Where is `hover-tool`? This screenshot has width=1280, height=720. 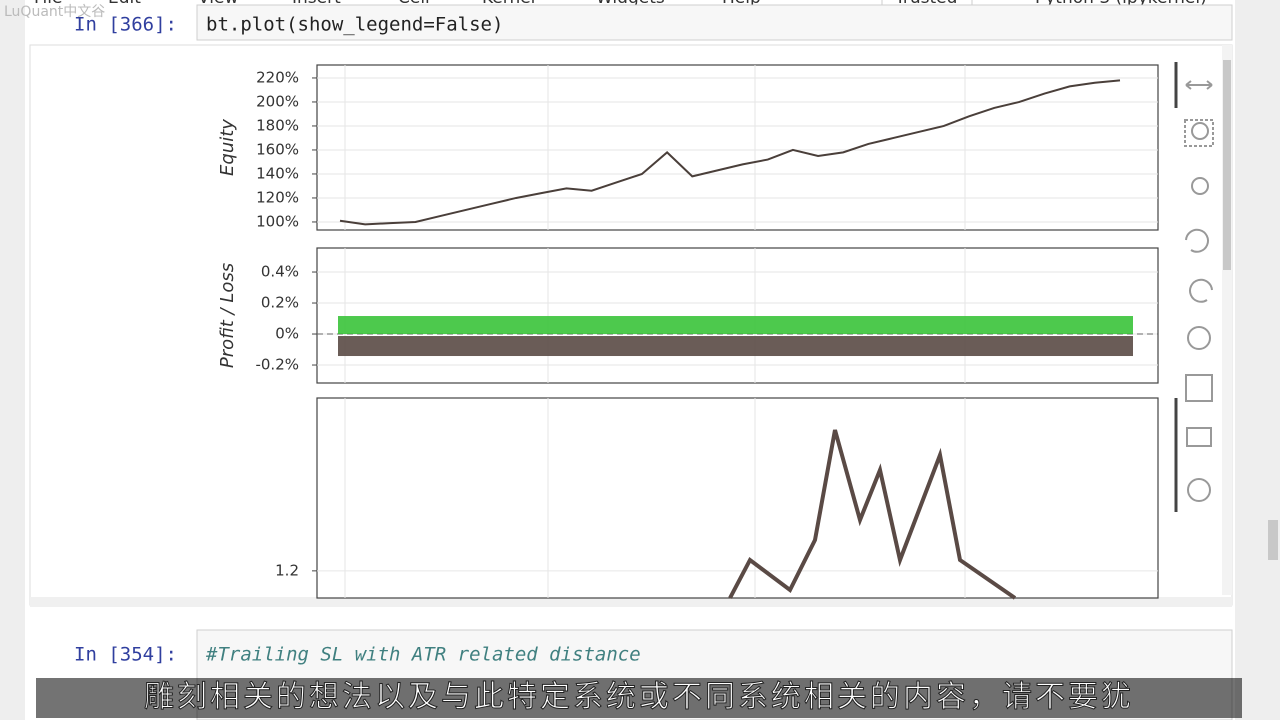 hover-tool is located at coordinates (1199, 437).